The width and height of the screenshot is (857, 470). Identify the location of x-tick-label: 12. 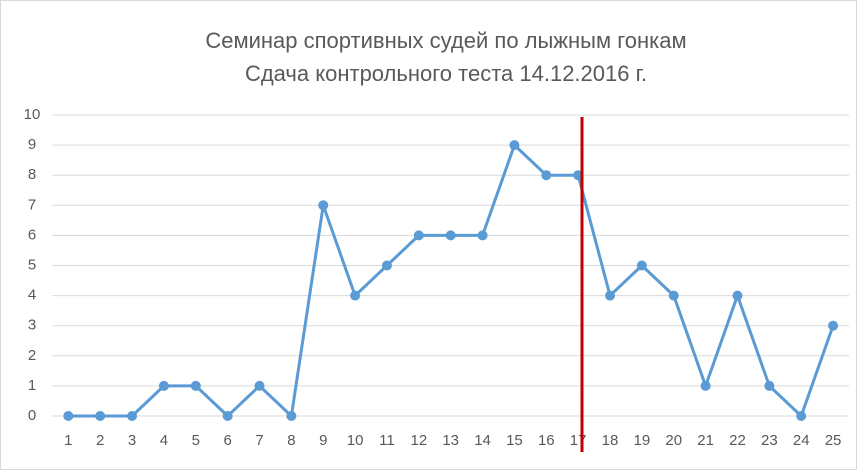
(418, 440).